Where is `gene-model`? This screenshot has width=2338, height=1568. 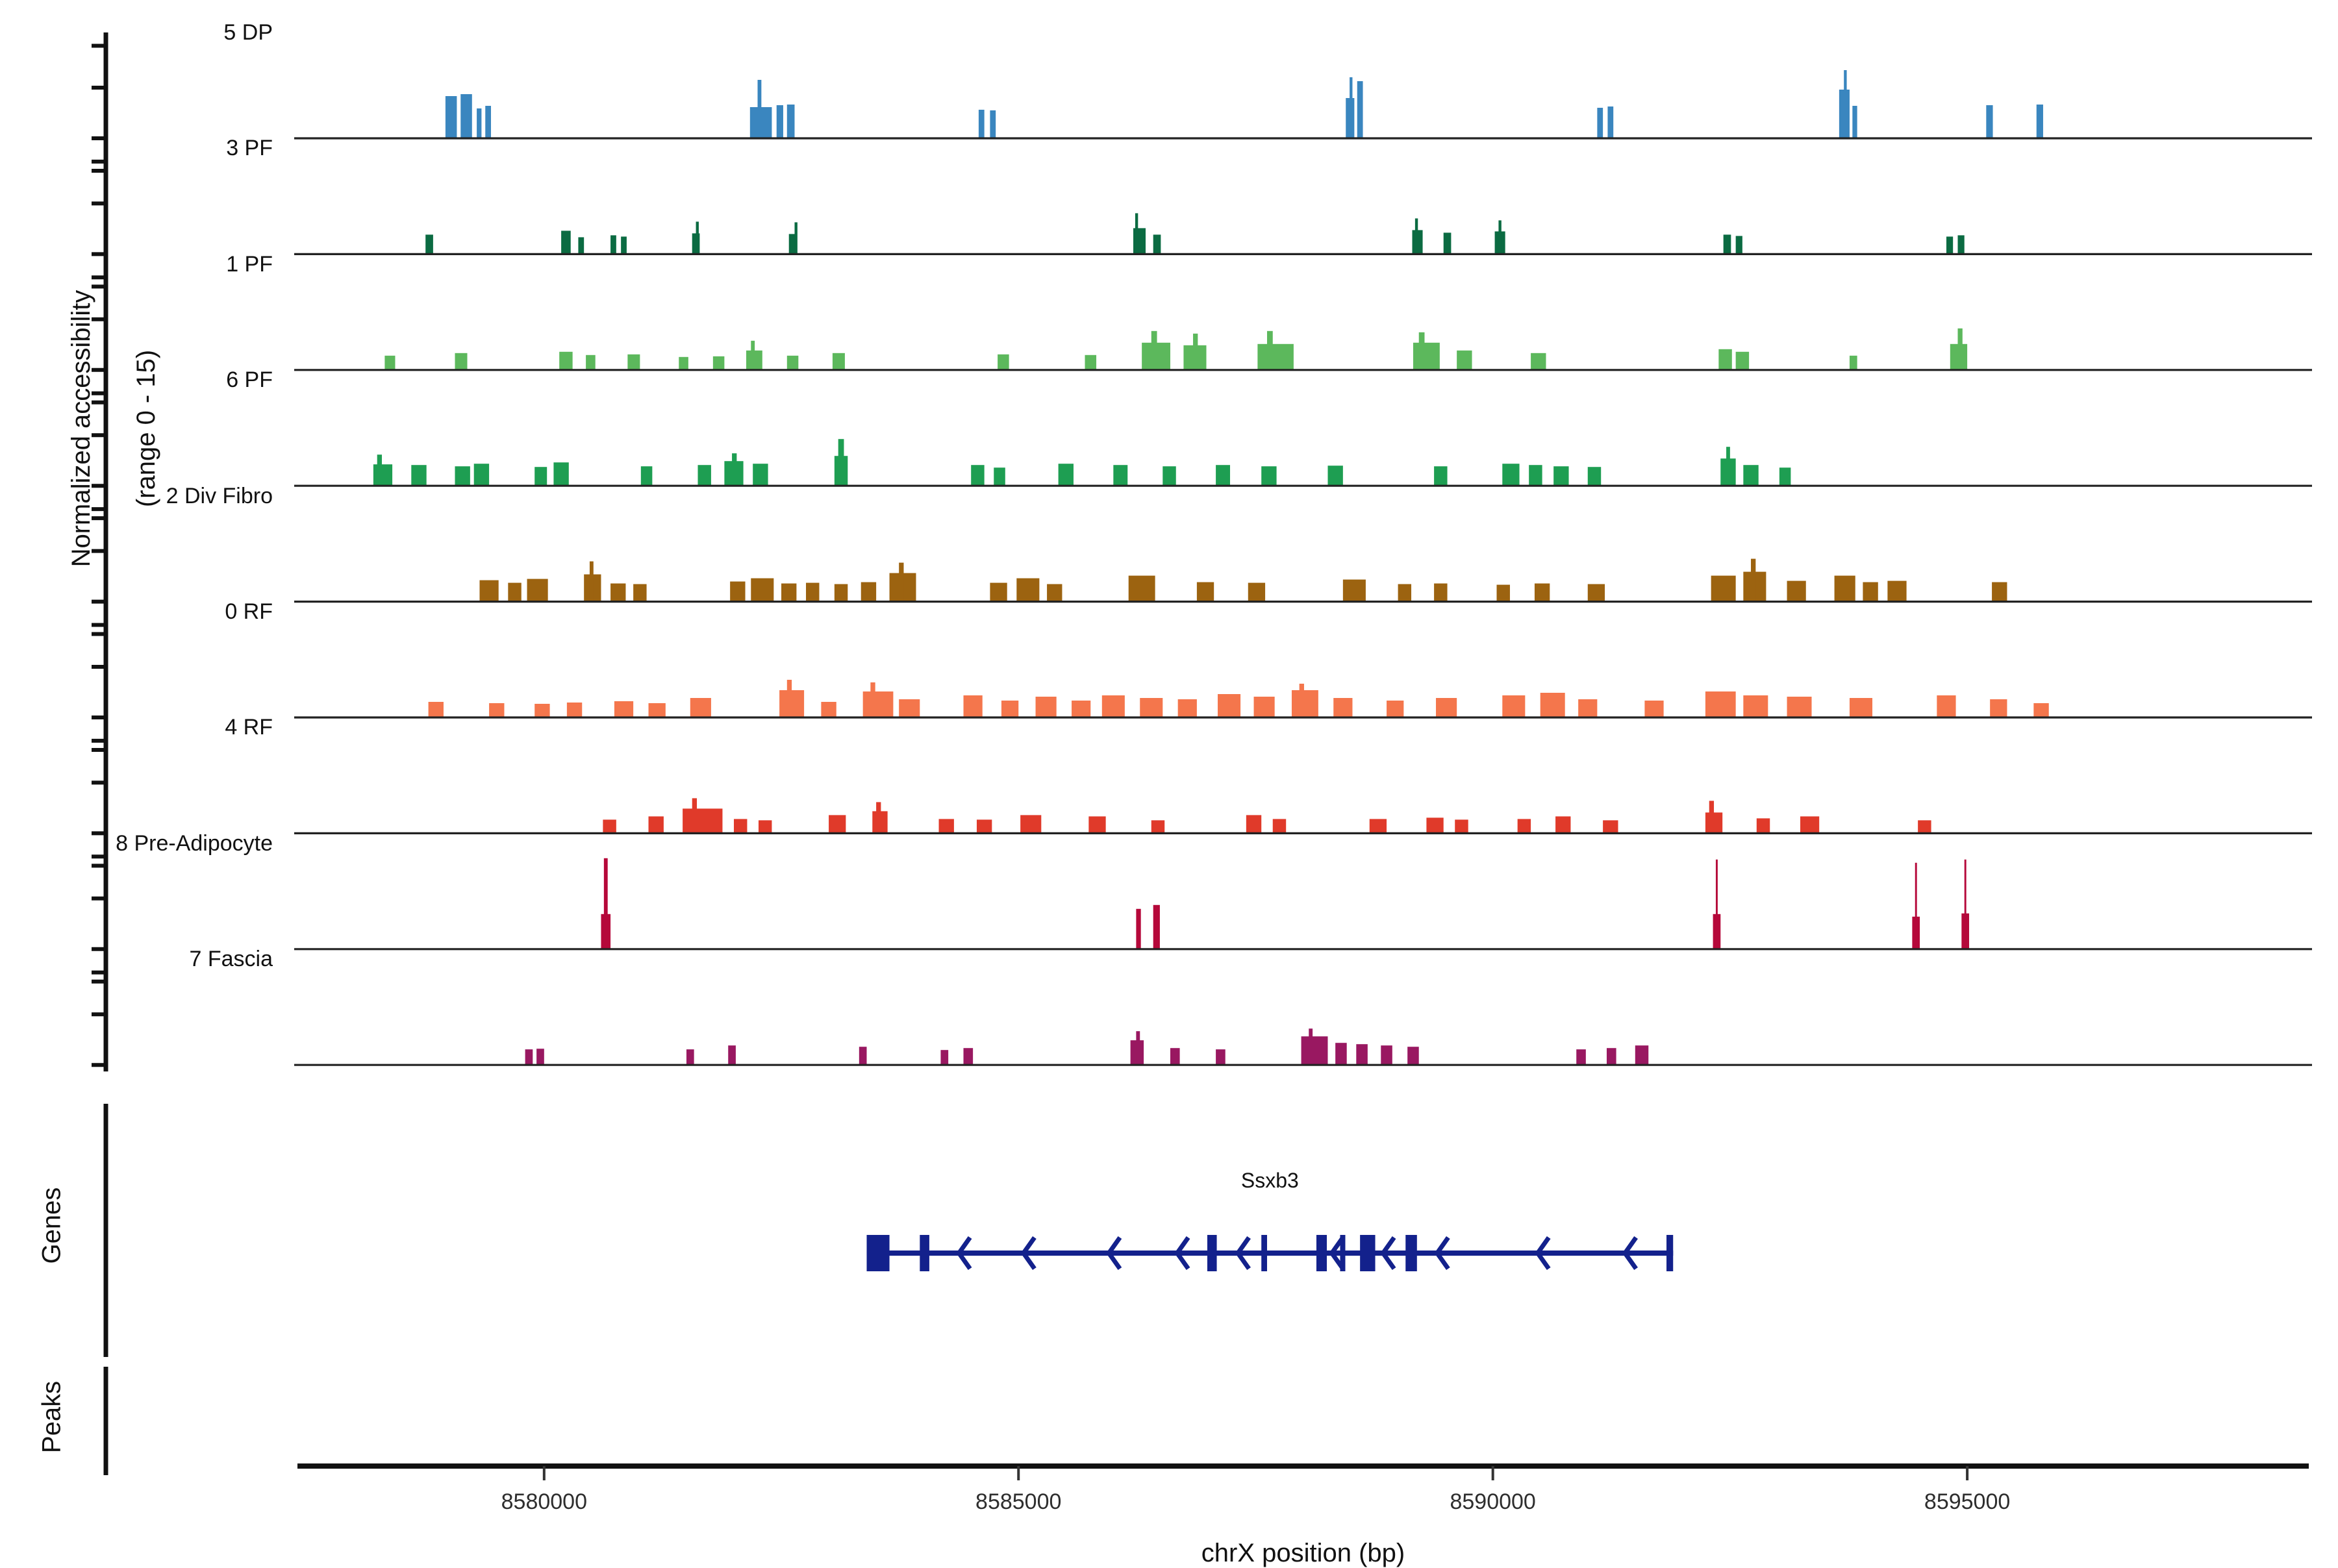
gene-model is located at coordinates (1270, 1253).